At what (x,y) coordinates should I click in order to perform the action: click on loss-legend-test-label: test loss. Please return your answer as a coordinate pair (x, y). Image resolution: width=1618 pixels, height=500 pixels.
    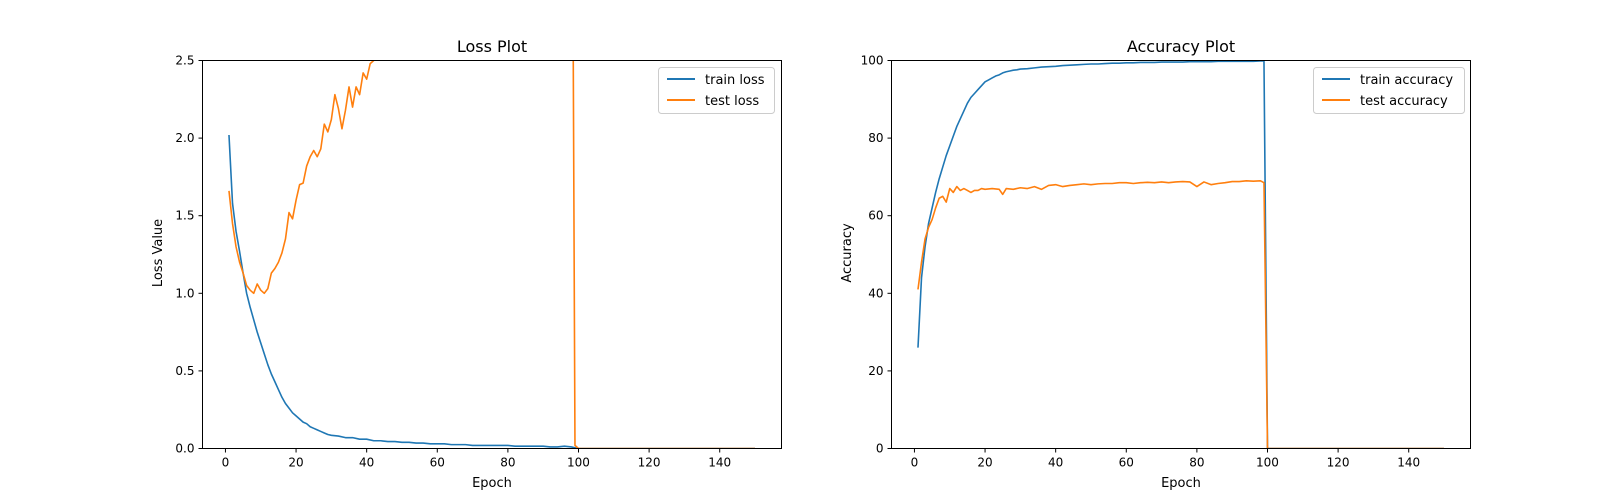
    Looking at the image, I should click on (732, 101).